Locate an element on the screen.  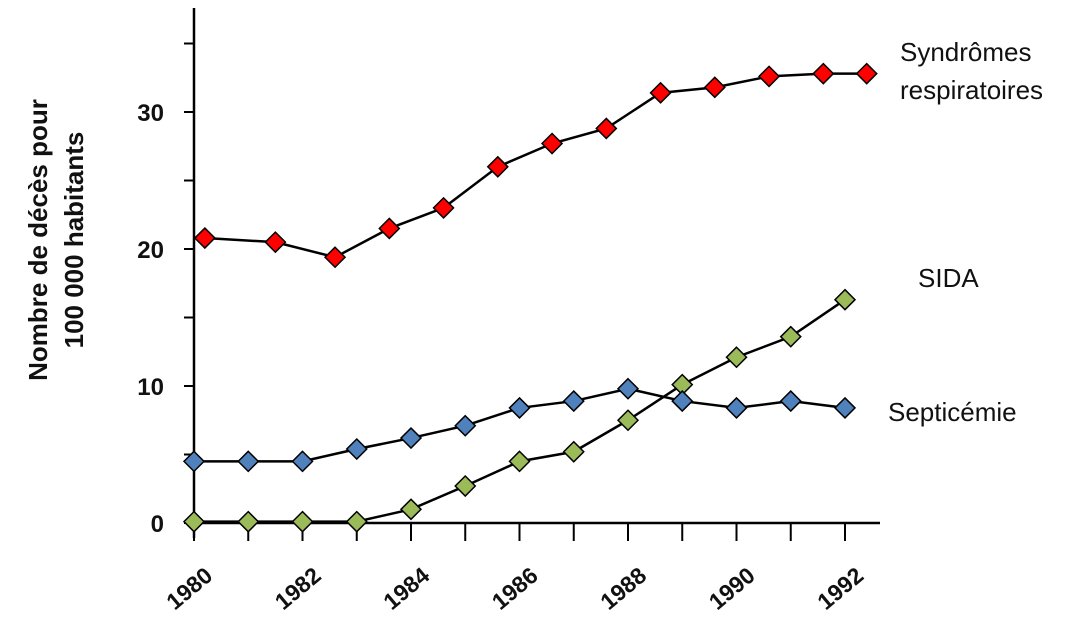
y-axis-title-line-2: 100 000 habitants is located at coordinates (74, 240).